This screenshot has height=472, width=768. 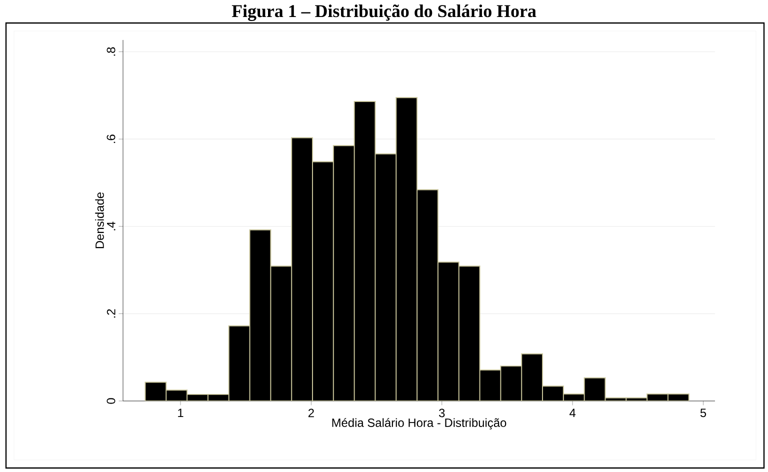 What do you see at coordinates (442, 413) in the screenshot?
I see `x-tick-label: 3` at bounding box center [442, 413].